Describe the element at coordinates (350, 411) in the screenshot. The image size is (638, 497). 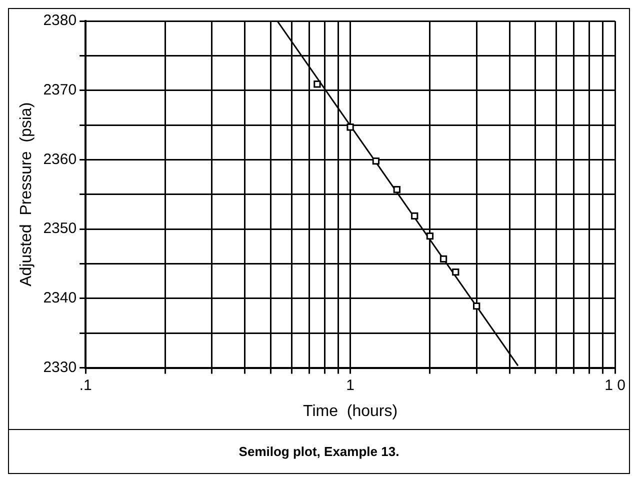
I see `x-axis-title: Time (hours)` at that location.